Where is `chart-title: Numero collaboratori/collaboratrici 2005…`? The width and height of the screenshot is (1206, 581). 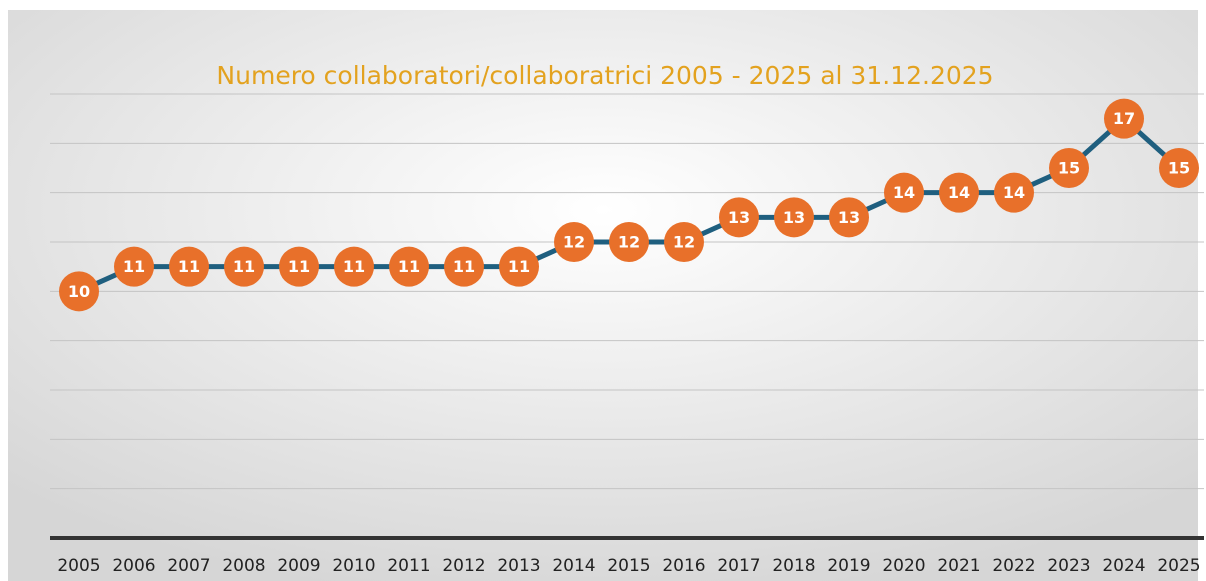
chart-title: Numero collaboratori/collaboratrici 2005… is located at coordinates (604, 75).